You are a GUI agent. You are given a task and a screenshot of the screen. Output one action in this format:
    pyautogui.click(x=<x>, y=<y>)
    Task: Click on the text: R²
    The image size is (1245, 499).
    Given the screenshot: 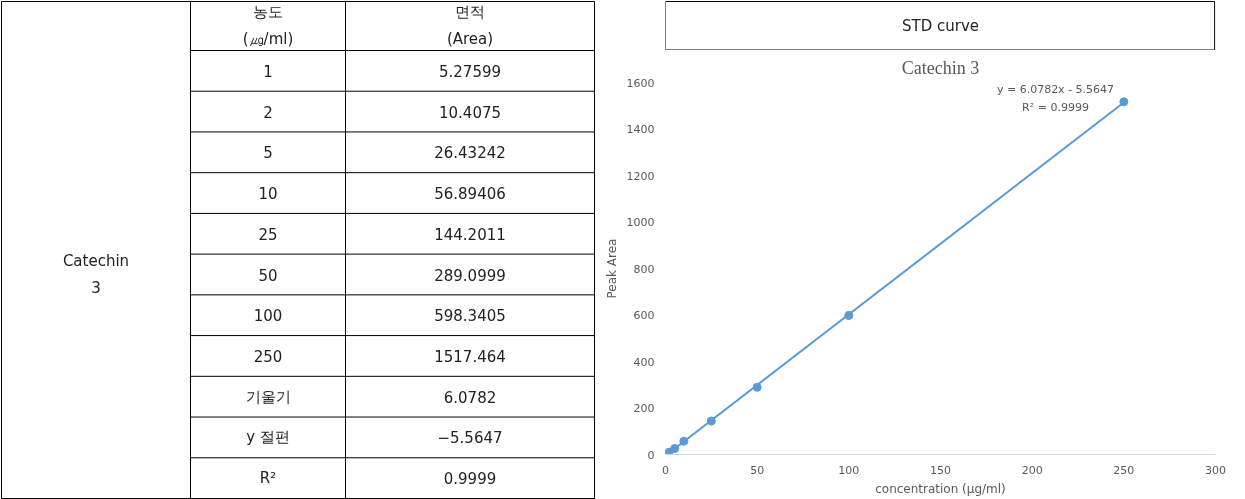 What is the action you would take?
    pyautogui.click(x=268, y=478)
    